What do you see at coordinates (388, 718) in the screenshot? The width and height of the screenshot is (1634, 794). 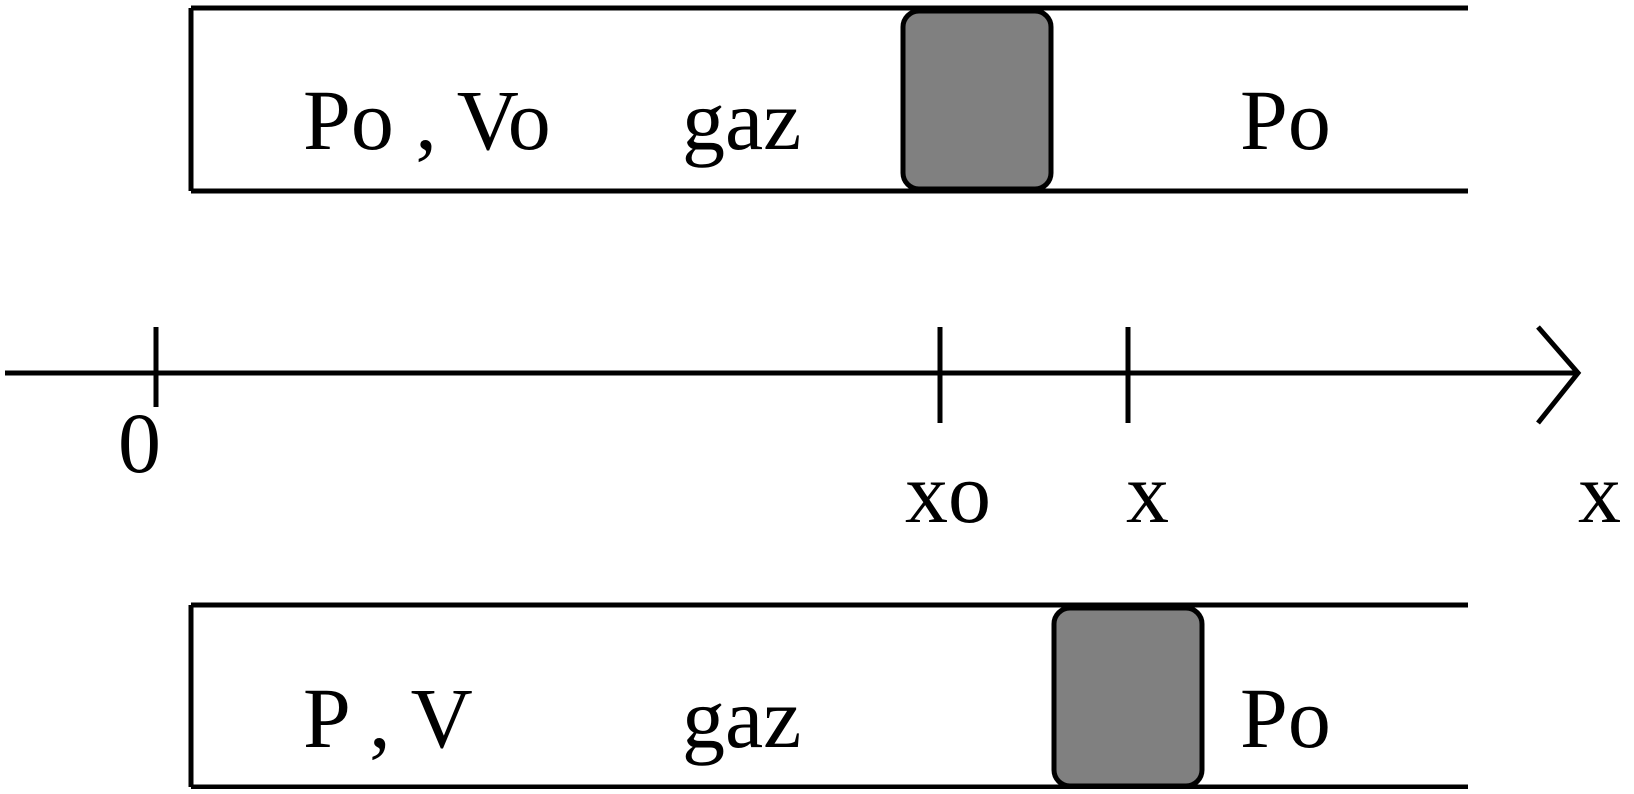 I see `bottom-gas-state-label: P , V` at bounding box center [388, 718].